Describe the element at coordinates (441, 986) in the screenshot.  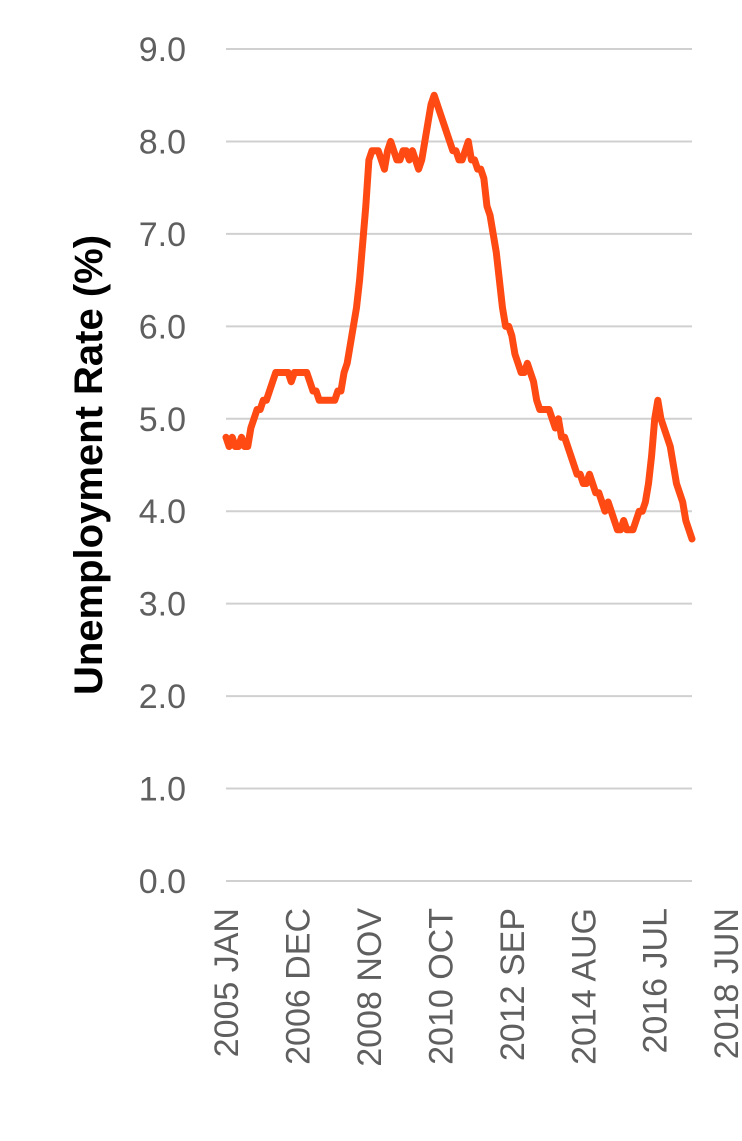
I see `x-tick-label: 2010 OCT` at that location.